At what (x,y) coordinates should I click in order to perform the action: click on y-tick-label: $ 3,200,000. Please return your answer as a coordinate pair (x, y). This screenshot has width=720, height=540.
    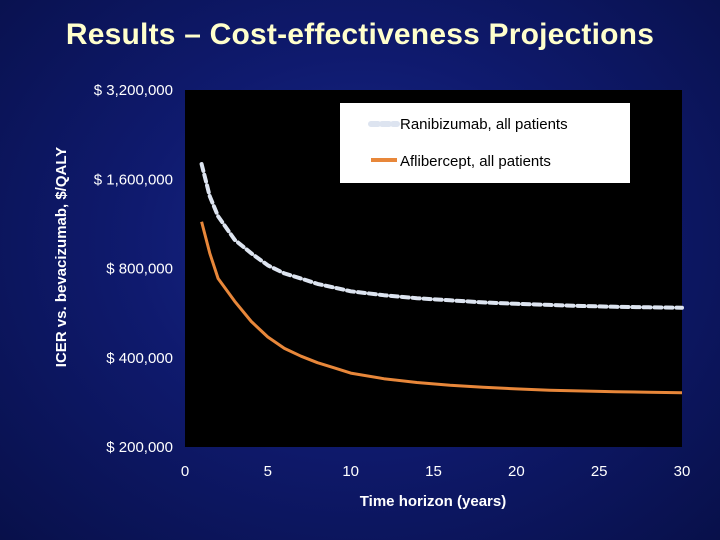
    Looking at the image, I should click on (133, 90).